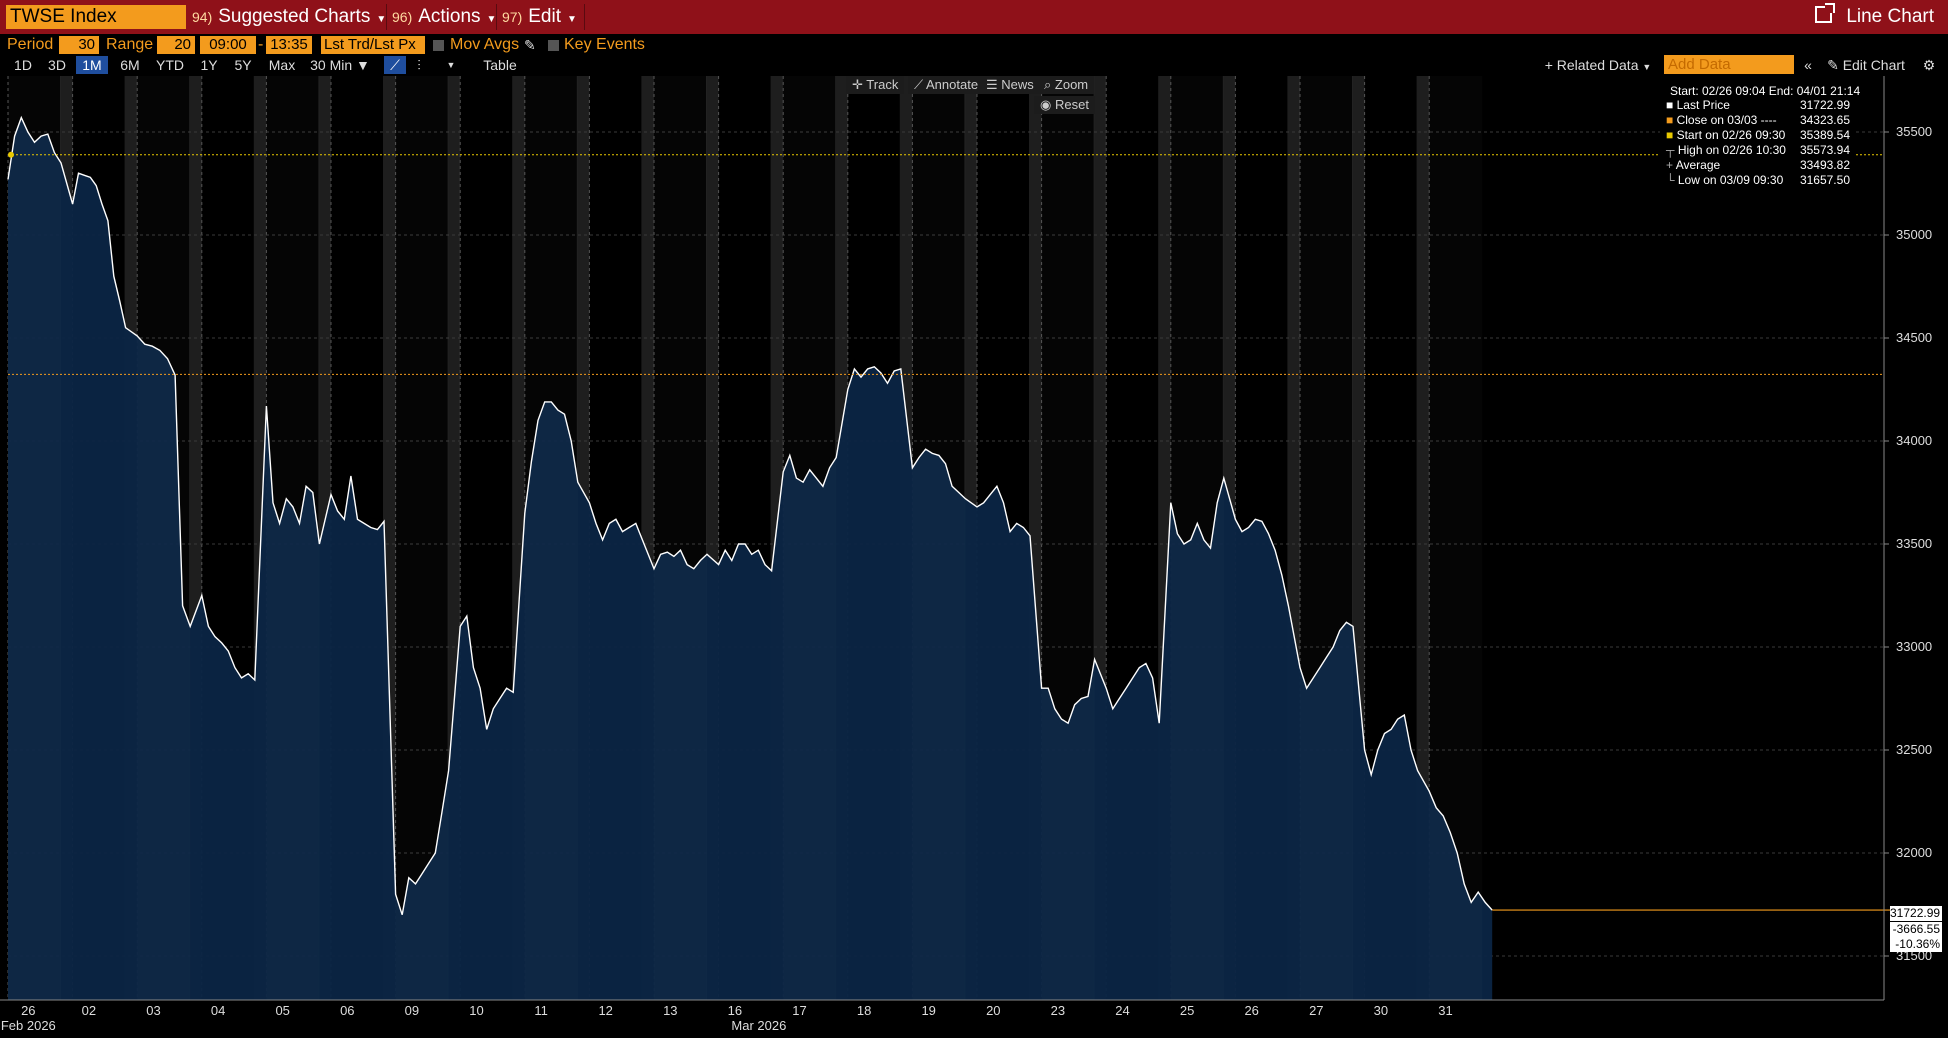 The image size is (1948, 1038). I want to click on legend-value: 33493.82, so click(1824, 165).